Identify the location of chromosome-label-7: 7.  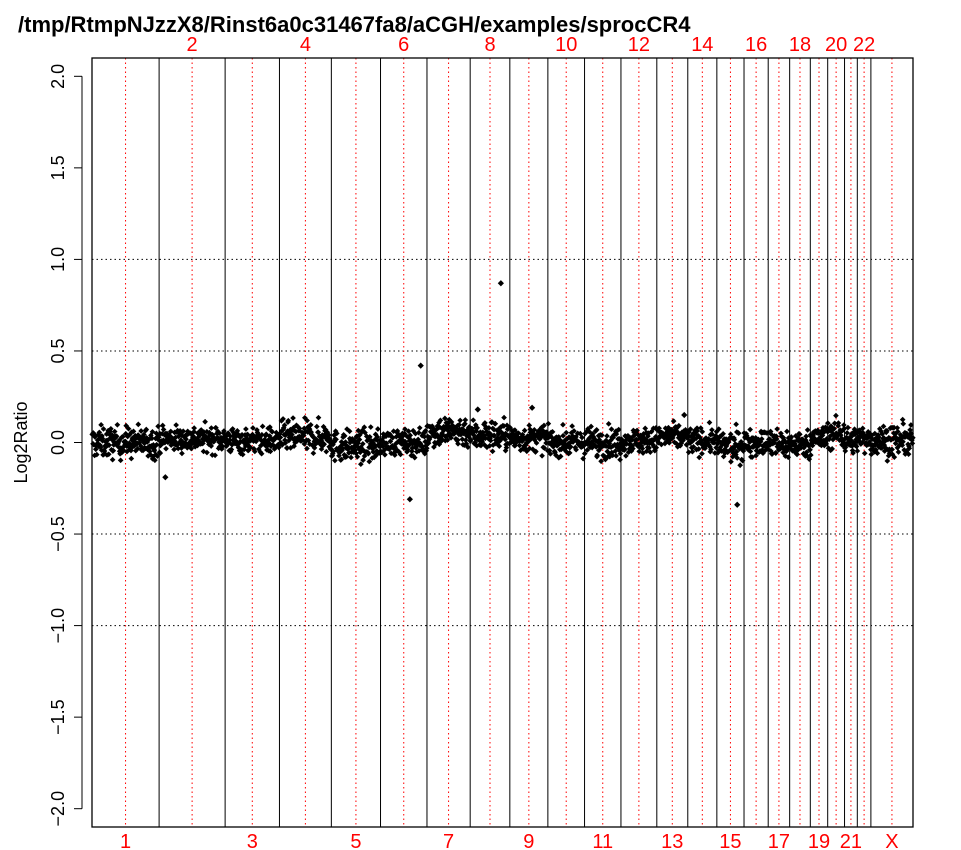
(448, 840).